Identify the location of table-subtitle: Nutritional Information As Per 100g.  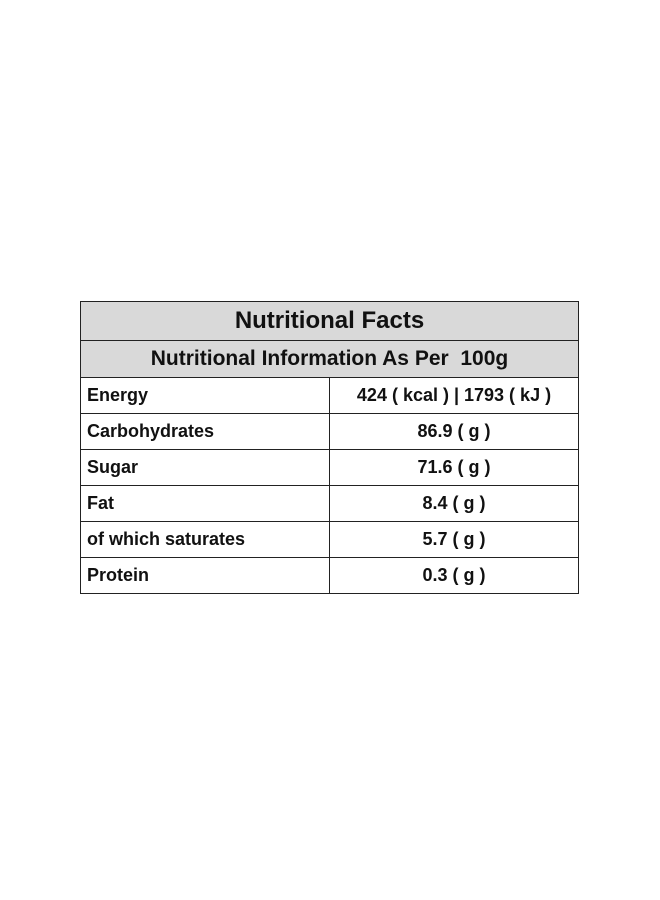
(329, 359).